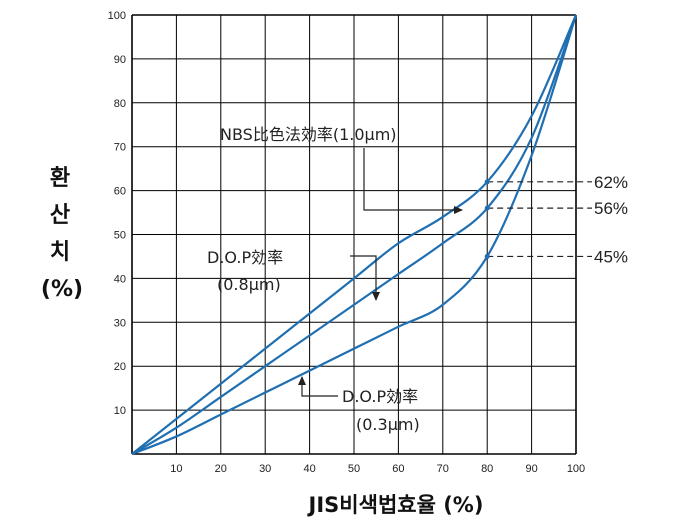 The height and width of the screenshot is (532, 680). Describe the element at coordinates (245, 257) in the screenshot. I see `annotation-dop08-line1: D.O.P効率` at that location.